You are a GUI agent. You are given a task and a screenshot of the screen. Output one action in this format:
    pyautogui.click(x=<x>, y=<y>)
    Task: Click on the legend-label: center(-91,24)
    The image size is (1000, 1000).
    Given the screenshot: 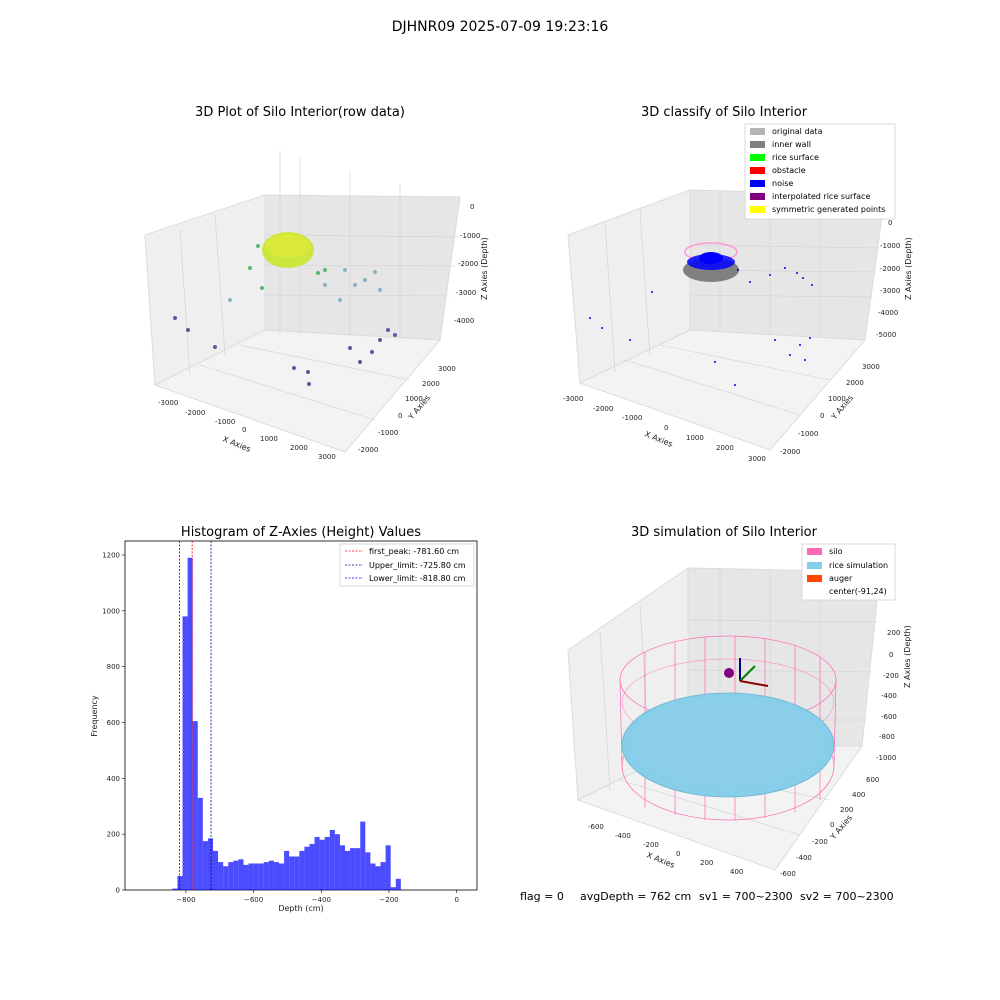 What is the action you would take?
    pyautogui.click(x=858, y=591)
    